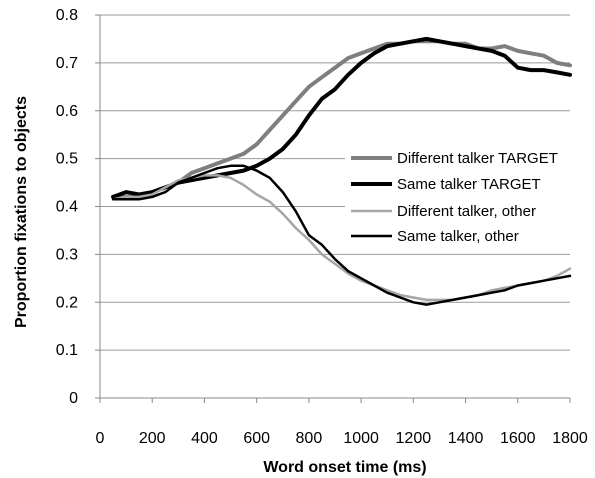 Image resolution: width=595 pixels, height=478 pixels. Describe the element at coordinates (256, 438) in the screenshot. I see `x-tick-label: 600` at that location.